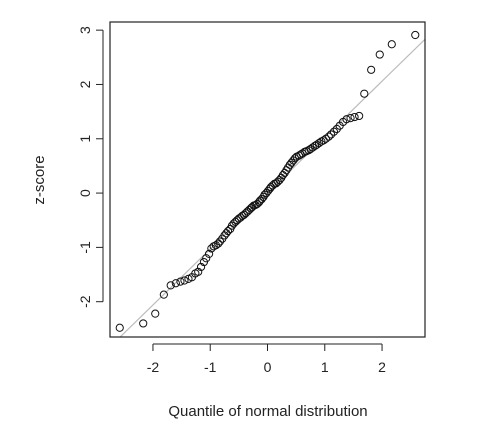 The width and height of the screenshot is (478, 424). Describe the element at coordinates (85, 193) in the screenshot. I see `y-tick-label: 0` at that location.